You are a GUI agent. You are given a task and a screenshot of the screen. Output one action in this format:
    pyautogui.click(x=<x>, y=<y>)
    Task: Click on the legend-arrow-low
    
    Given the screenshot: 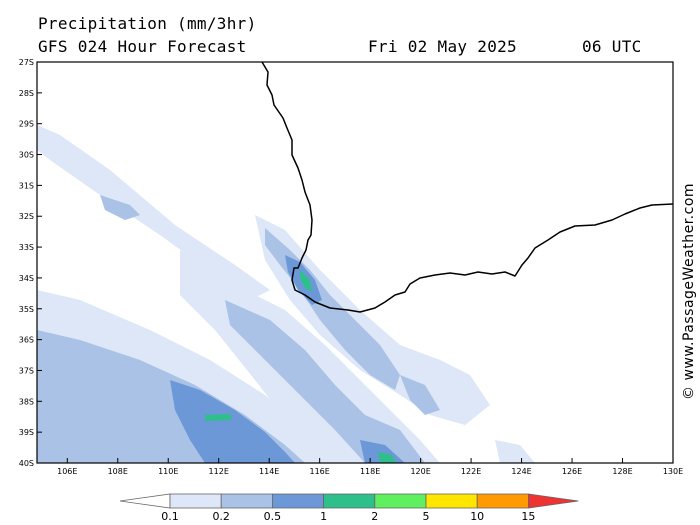 What is the action you would take?
    pyautogui.click(x=145, y=501)
    